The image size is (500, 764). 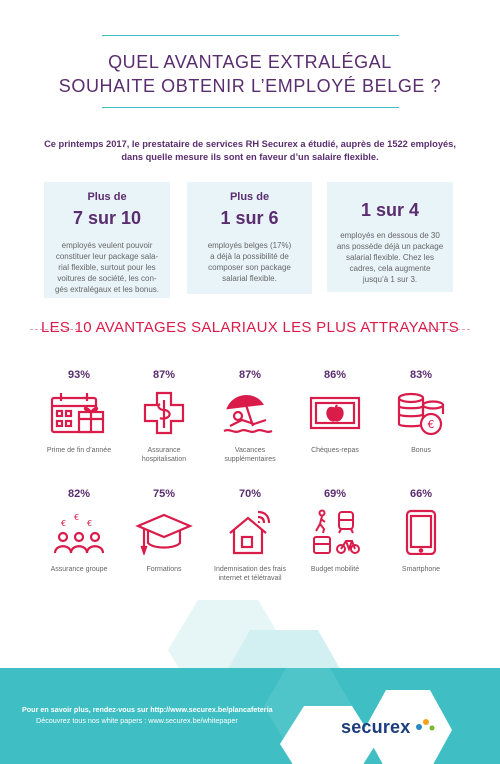 I want to click on benefit-percentage: 66%, so click(x=421, y=494).